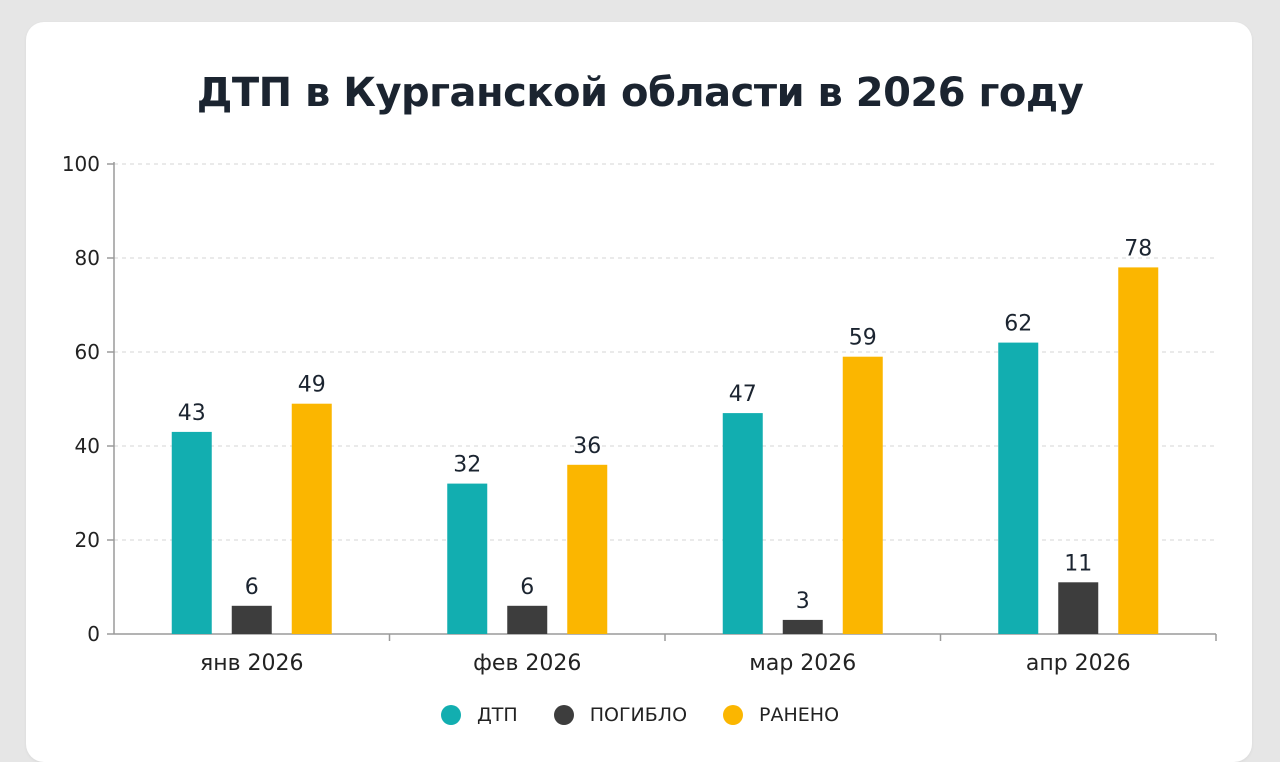  I want to click on chart-title: ДТП в Курганской области в 2026 году, so click(640, 93).